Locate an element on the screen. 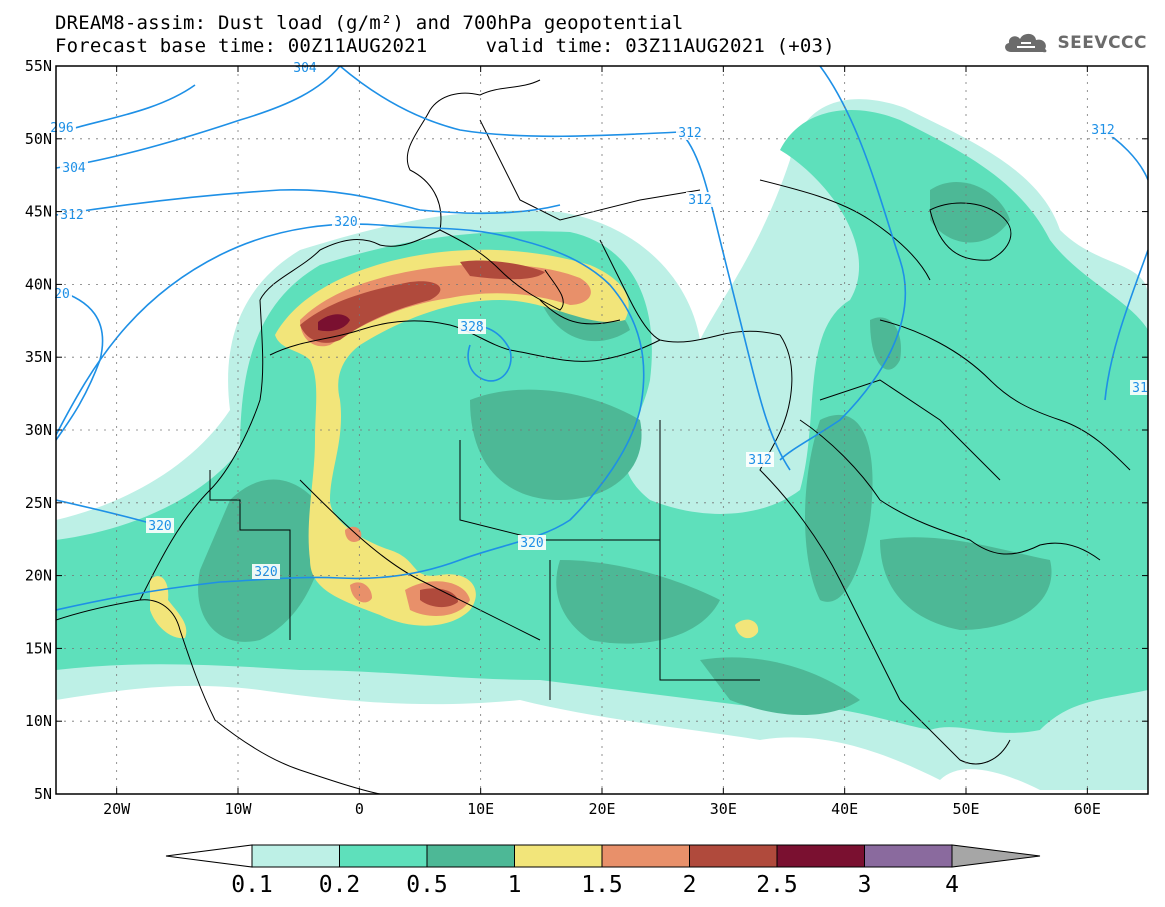 The width and height of the screenshot is (1165, 907). dust-field-2.5 is located at coordinates (334, 323).